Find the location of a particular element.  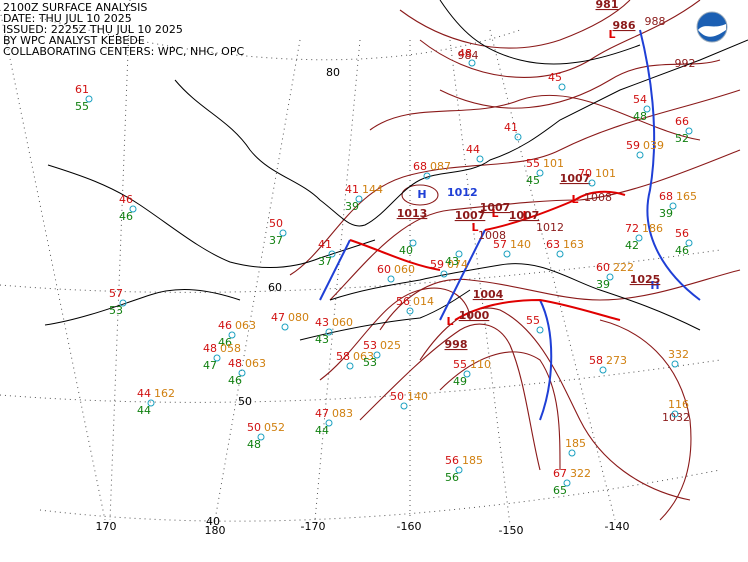

station-dewpoint: 48 is located at coordinates (254, 444).